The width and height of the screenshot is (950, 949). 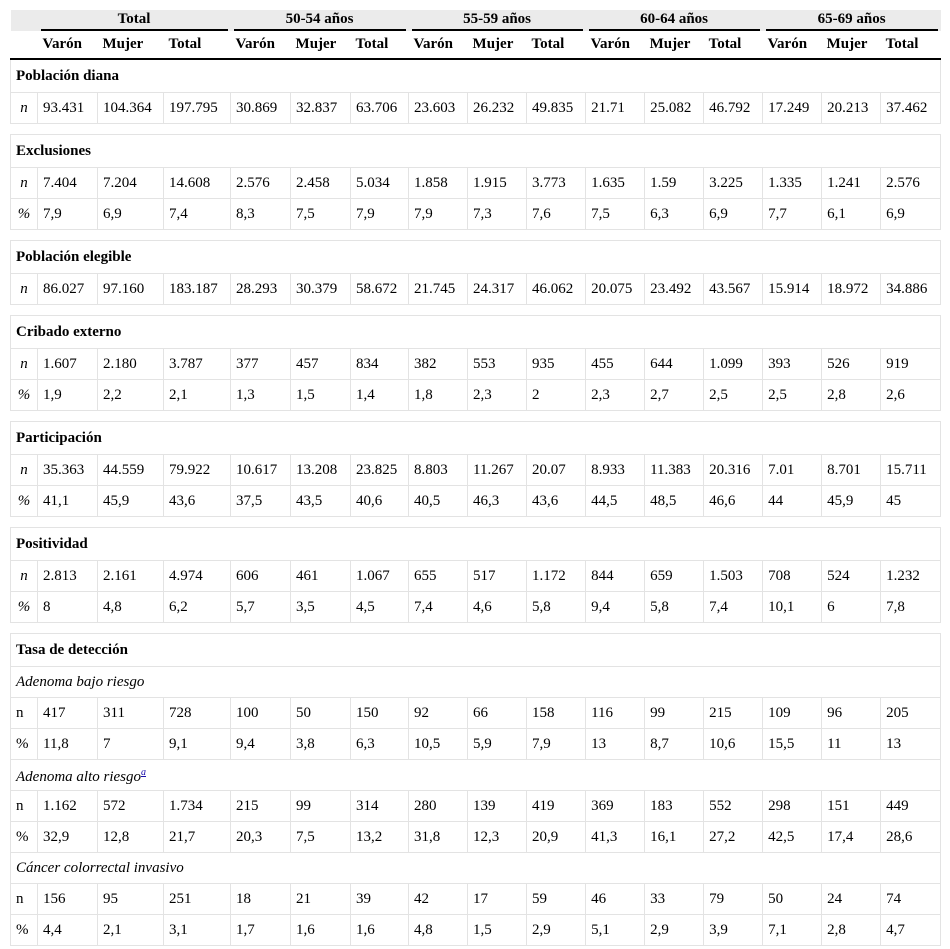 I want to click on cell: 8,3, so click(x=261, y=214).